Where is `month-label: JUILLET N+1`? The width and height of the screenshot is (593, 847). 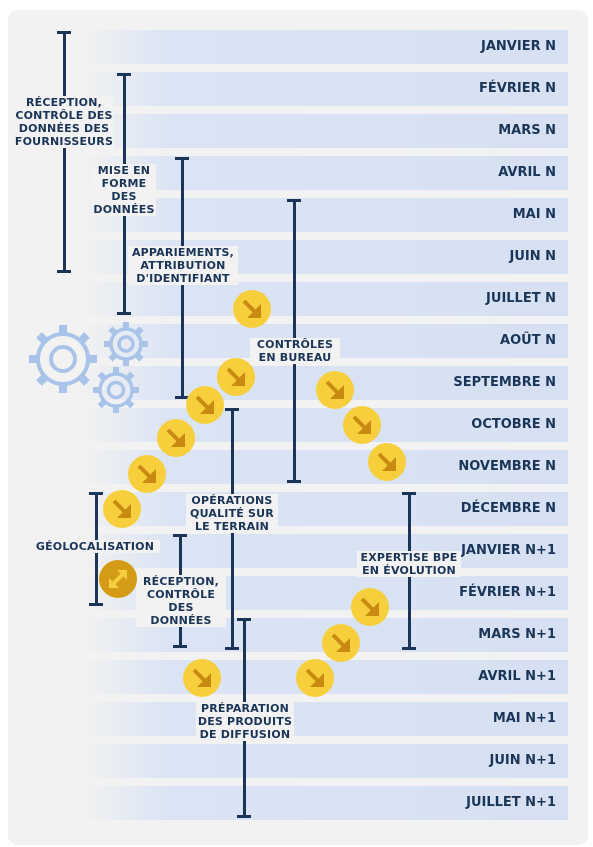
month-label: JUILLET N+1 is located at coordinates (511, 802).